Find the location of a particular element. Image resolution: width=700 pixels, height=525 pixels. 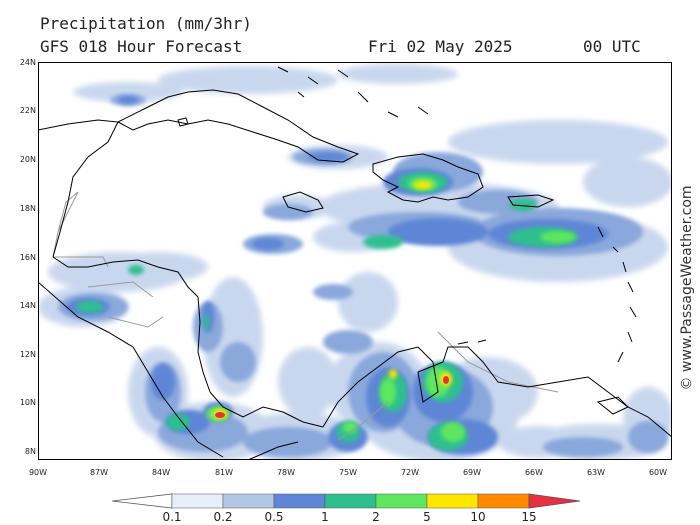

lon-label-72w: 72W is located at coordinates (410, 472).